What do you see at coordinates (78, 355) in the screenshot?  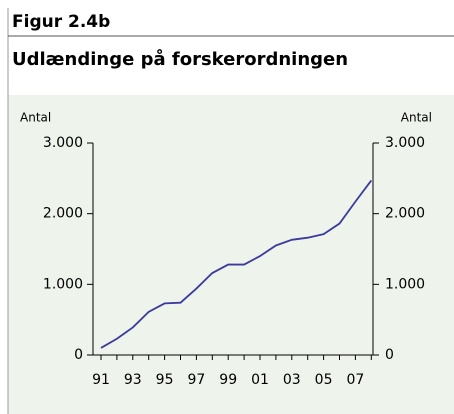 I see `y-tick-label: 0` at bounding box center [78, 355].